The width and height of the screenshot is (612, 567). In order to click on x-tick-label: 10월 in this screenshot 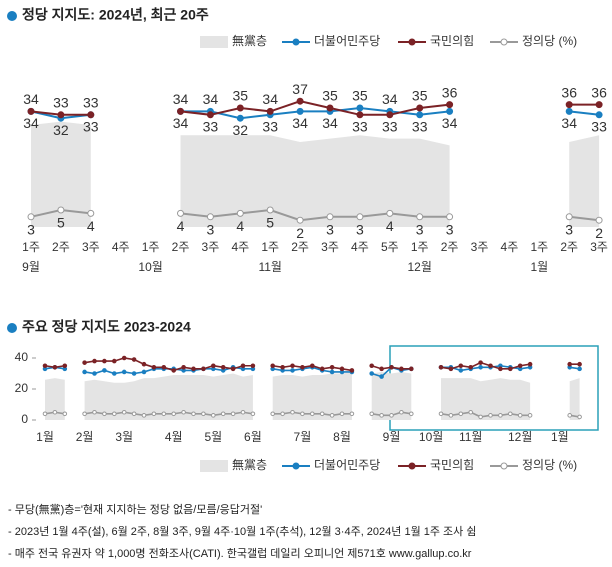, I will do `click(431, 437)`.